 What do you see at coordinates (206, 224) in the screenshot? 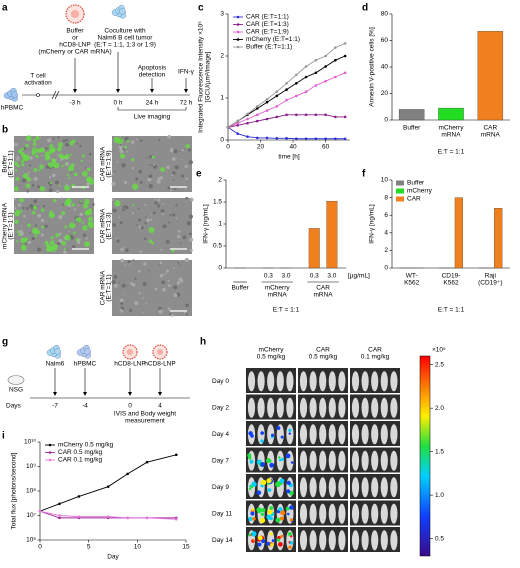
I see `y-axis-label: IFN-γ [ng/mL]` at bounding box center [206, 224].